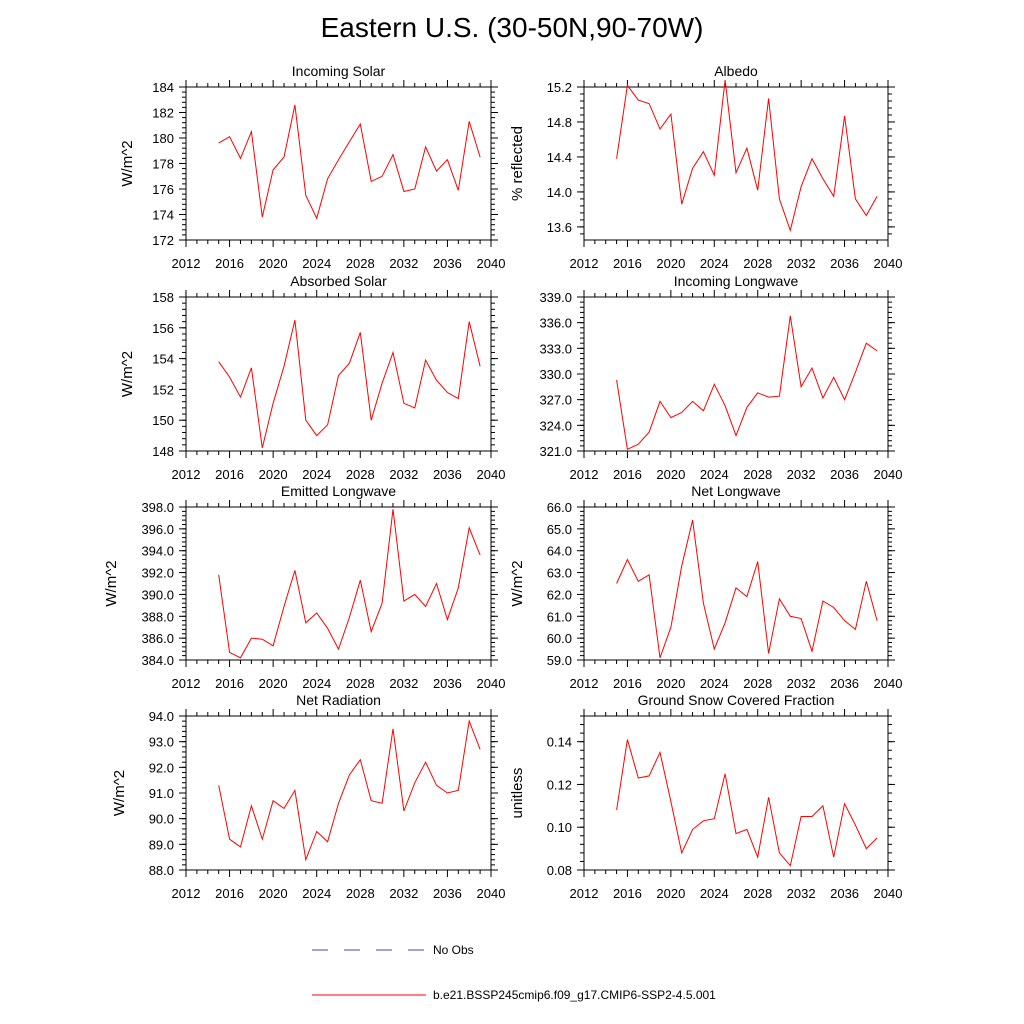 The image size is (1024, 1024). Describe the element at coordinates (559, 638) in the screenshot. I see `y-tick-label: 60.0` at that location.